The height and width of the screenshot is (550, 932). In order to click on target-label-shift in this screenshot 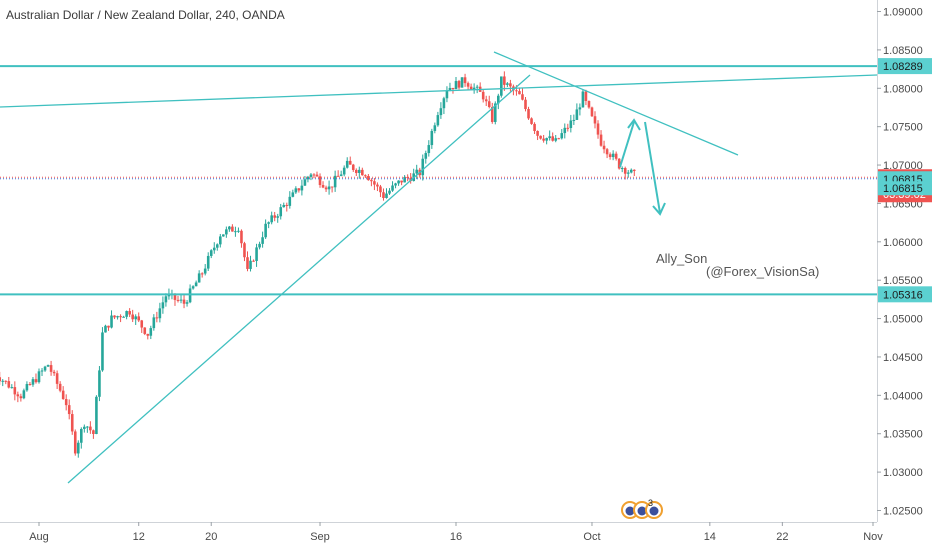, I will do `click(905, 188)`.